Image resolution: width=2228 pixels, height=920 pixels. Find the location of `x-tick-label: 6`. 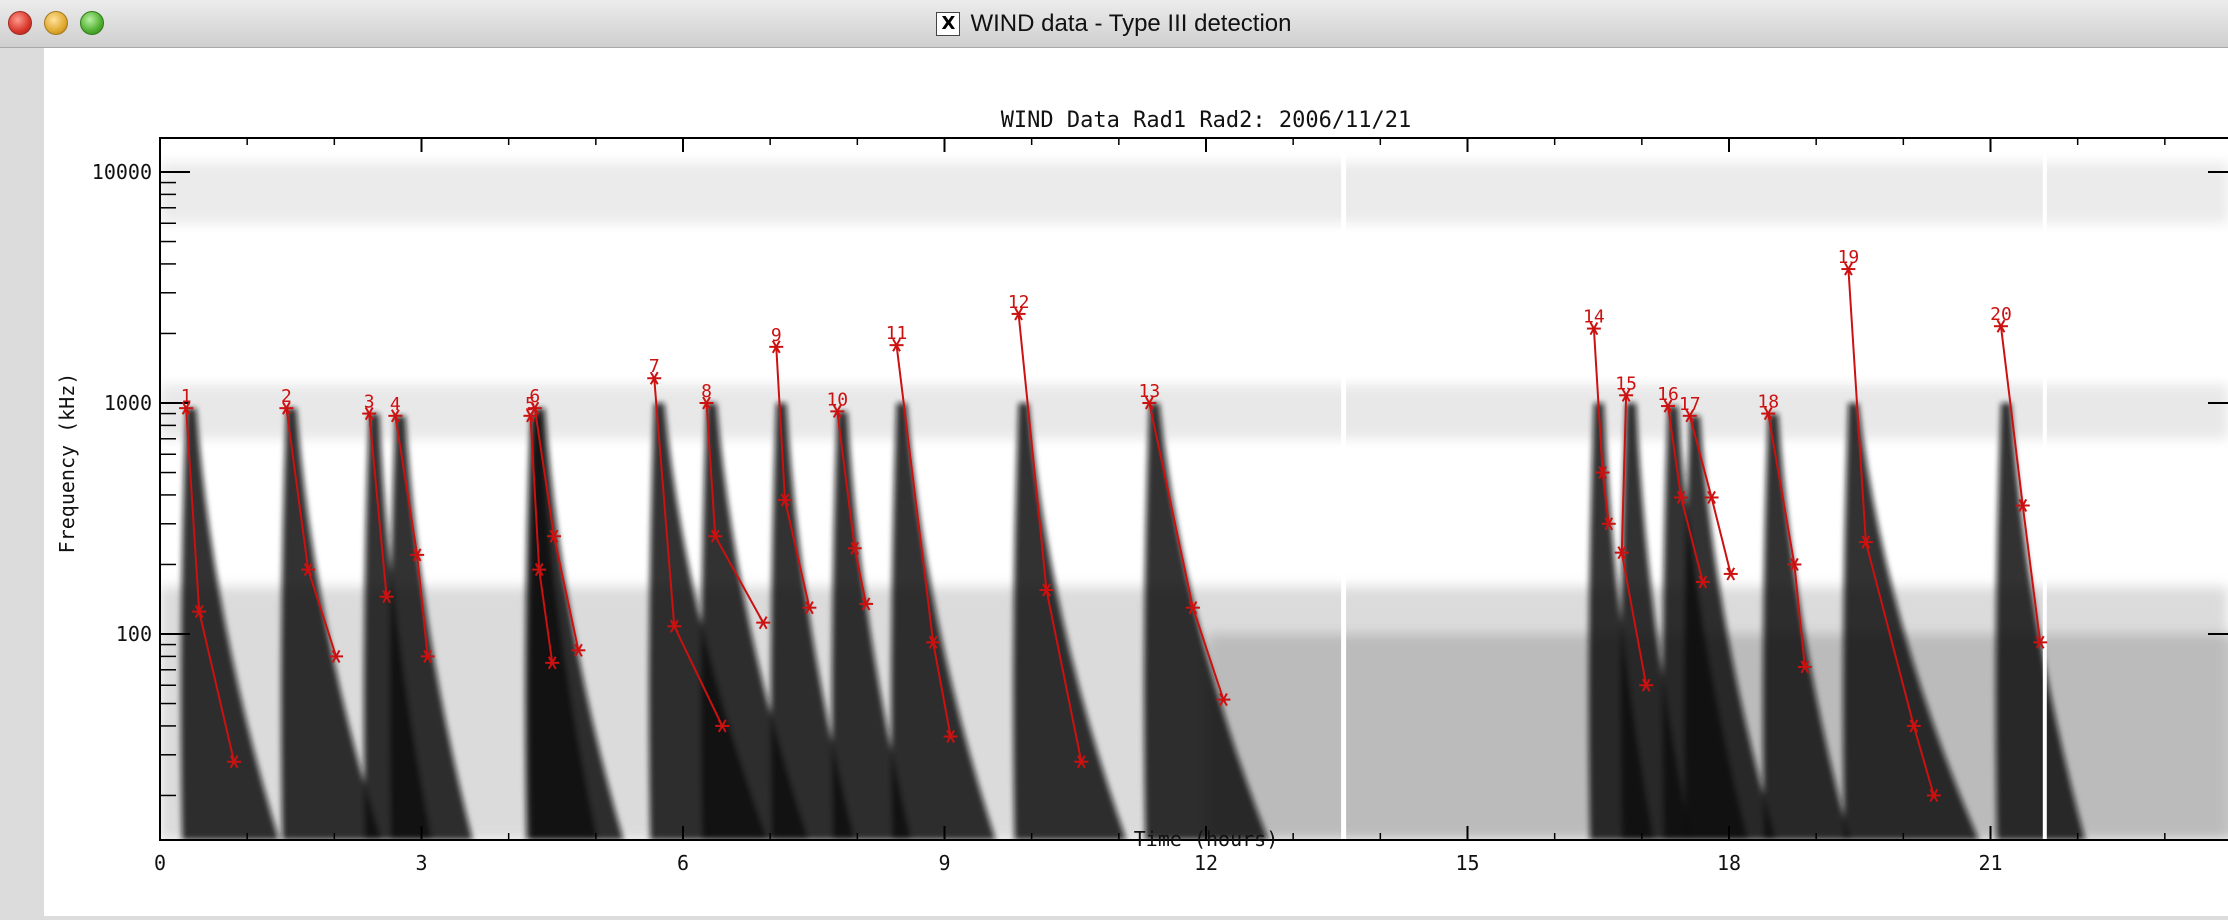

x-tick-label: 6 is located at coordinates (683, 863).